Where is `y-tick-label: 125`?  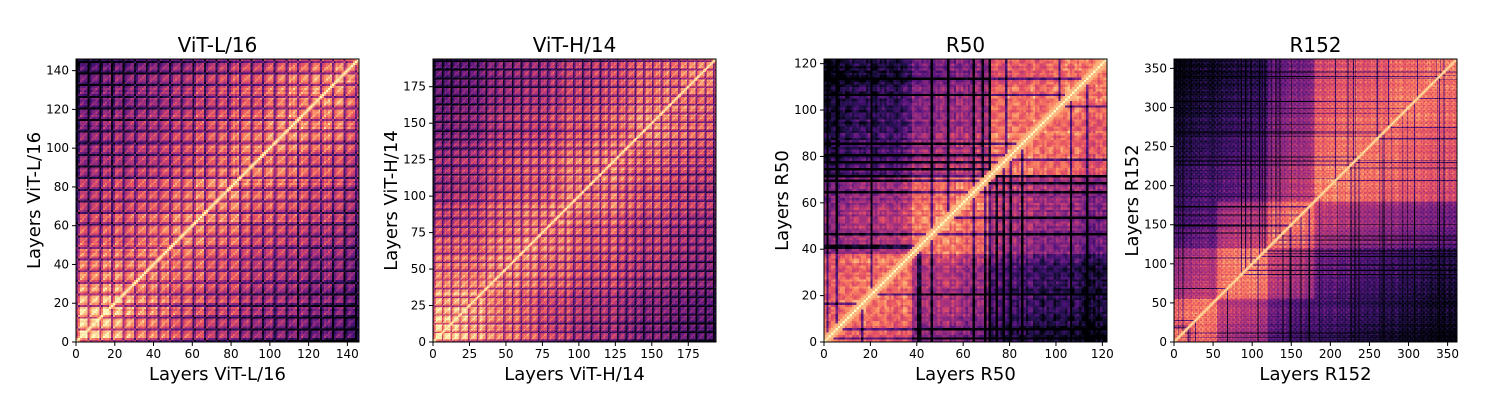 y-tick-label: 125 is located at coordinates (414, 160).